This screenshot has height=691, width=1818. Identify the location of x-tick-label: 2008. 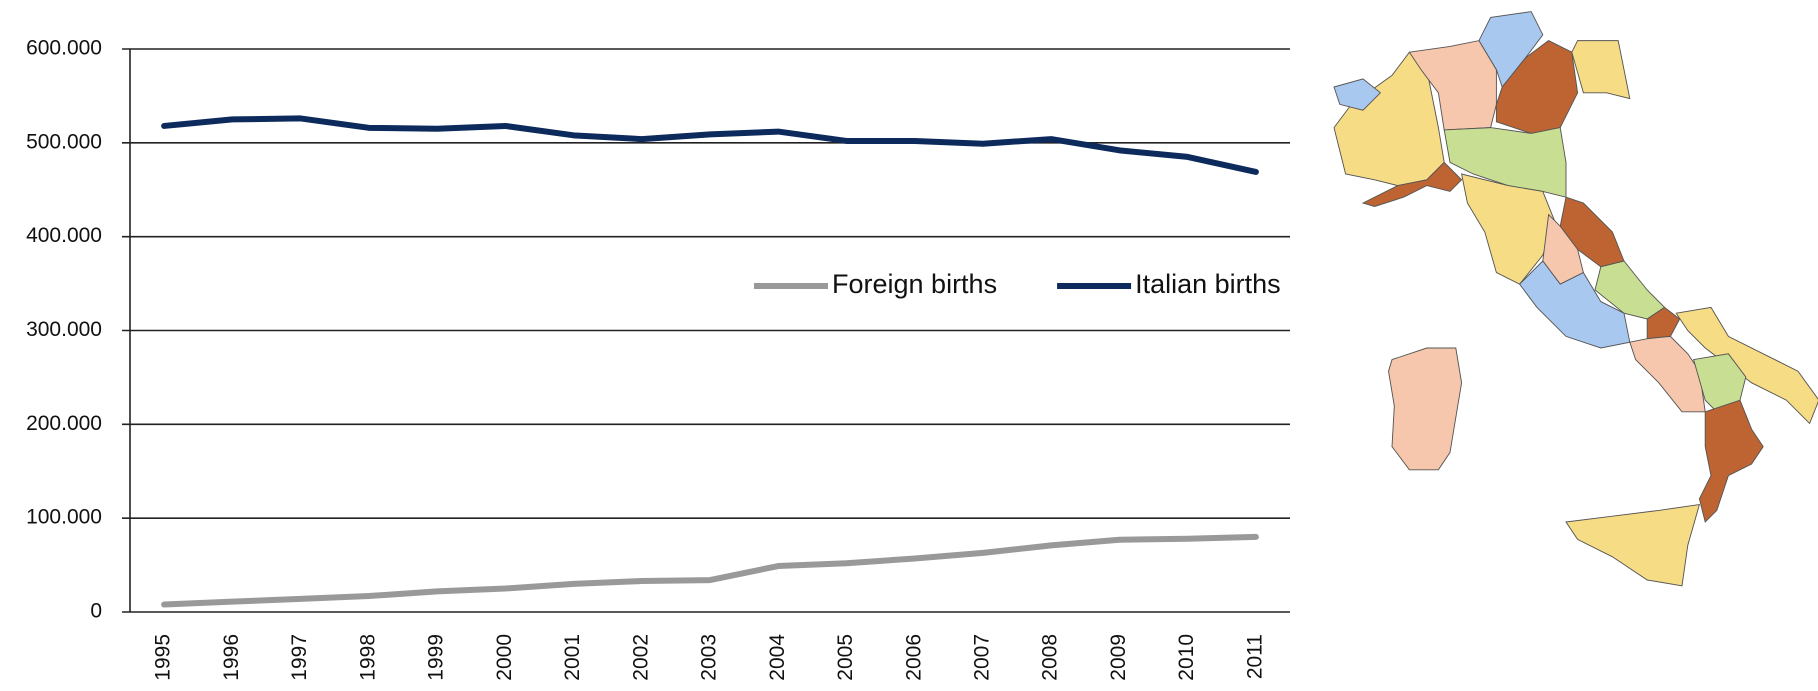
(1050, 657).